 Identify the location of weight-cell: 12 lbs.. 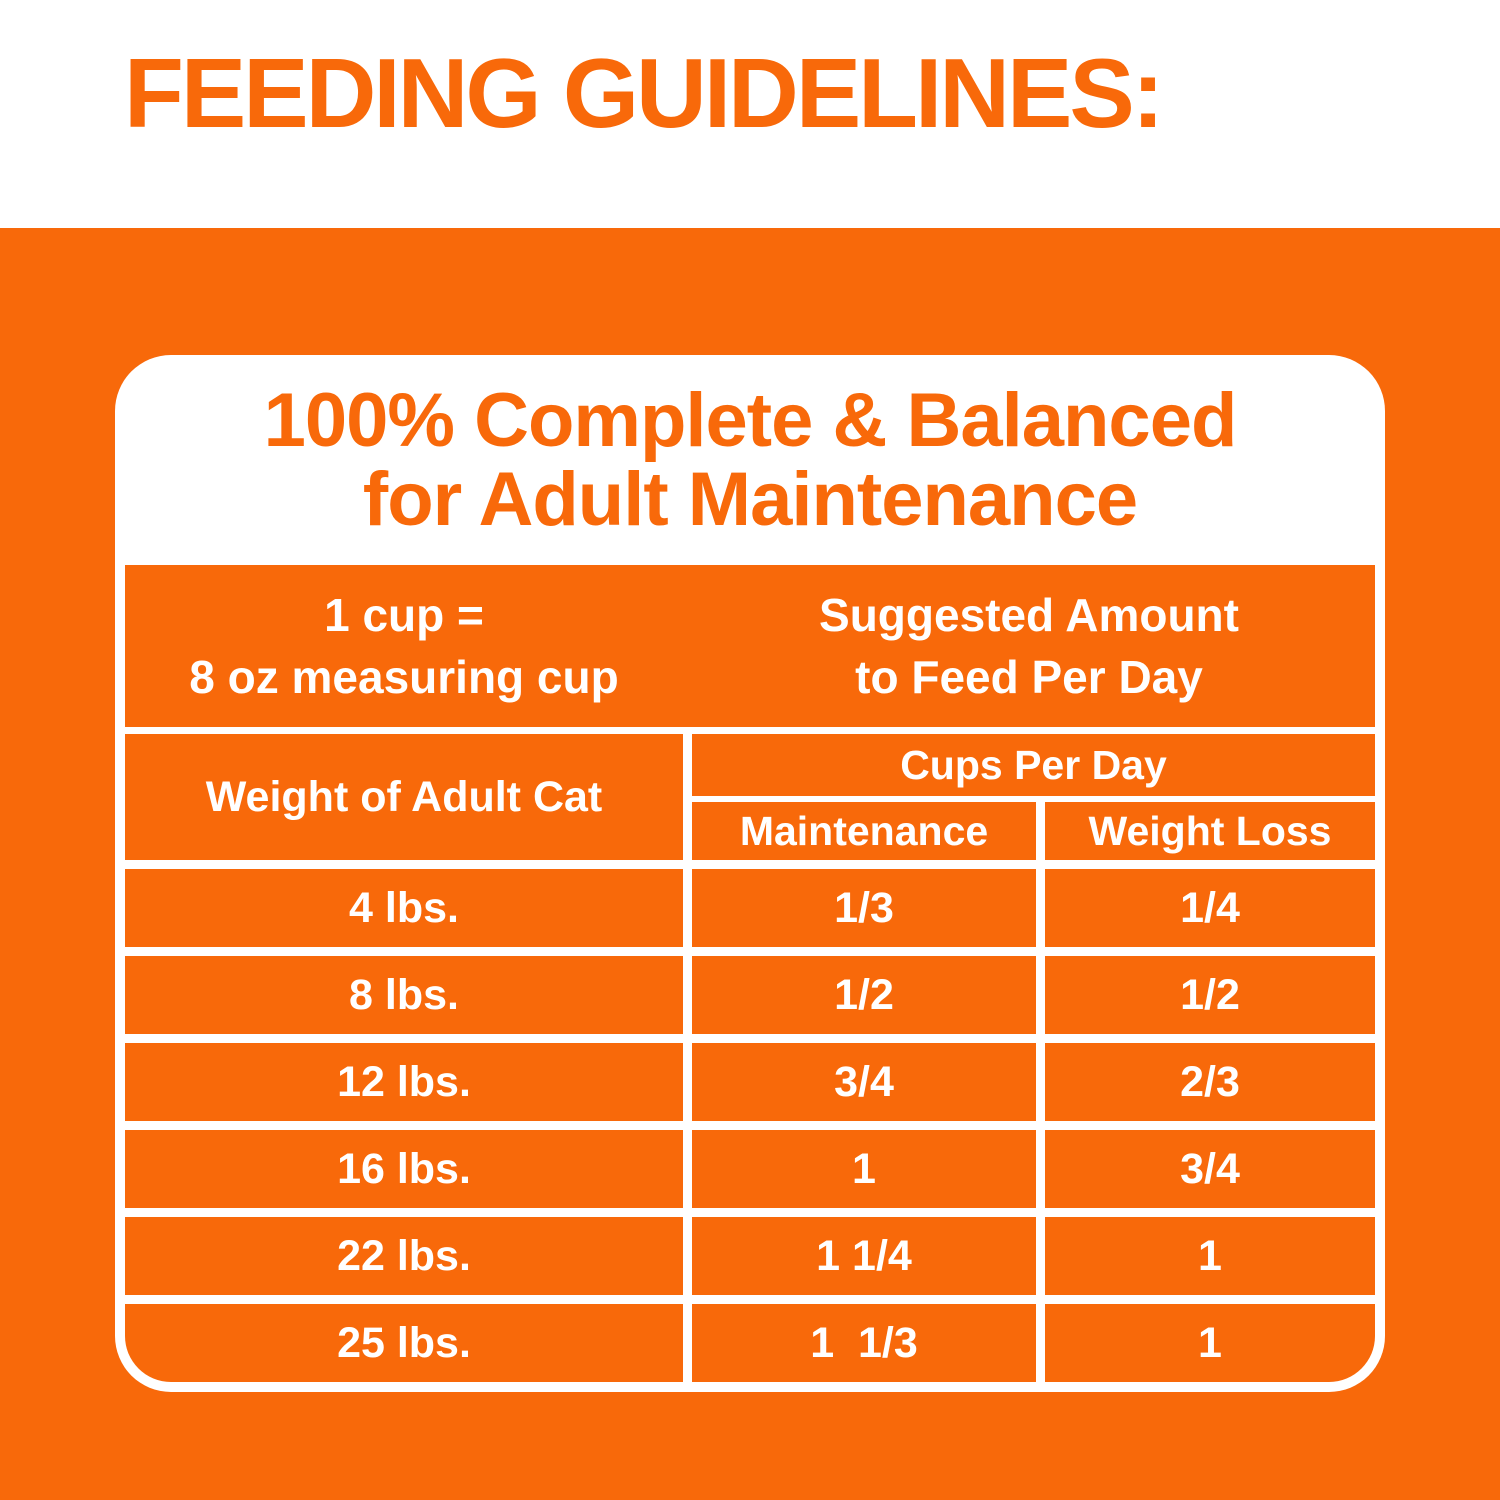
(404, 1082).